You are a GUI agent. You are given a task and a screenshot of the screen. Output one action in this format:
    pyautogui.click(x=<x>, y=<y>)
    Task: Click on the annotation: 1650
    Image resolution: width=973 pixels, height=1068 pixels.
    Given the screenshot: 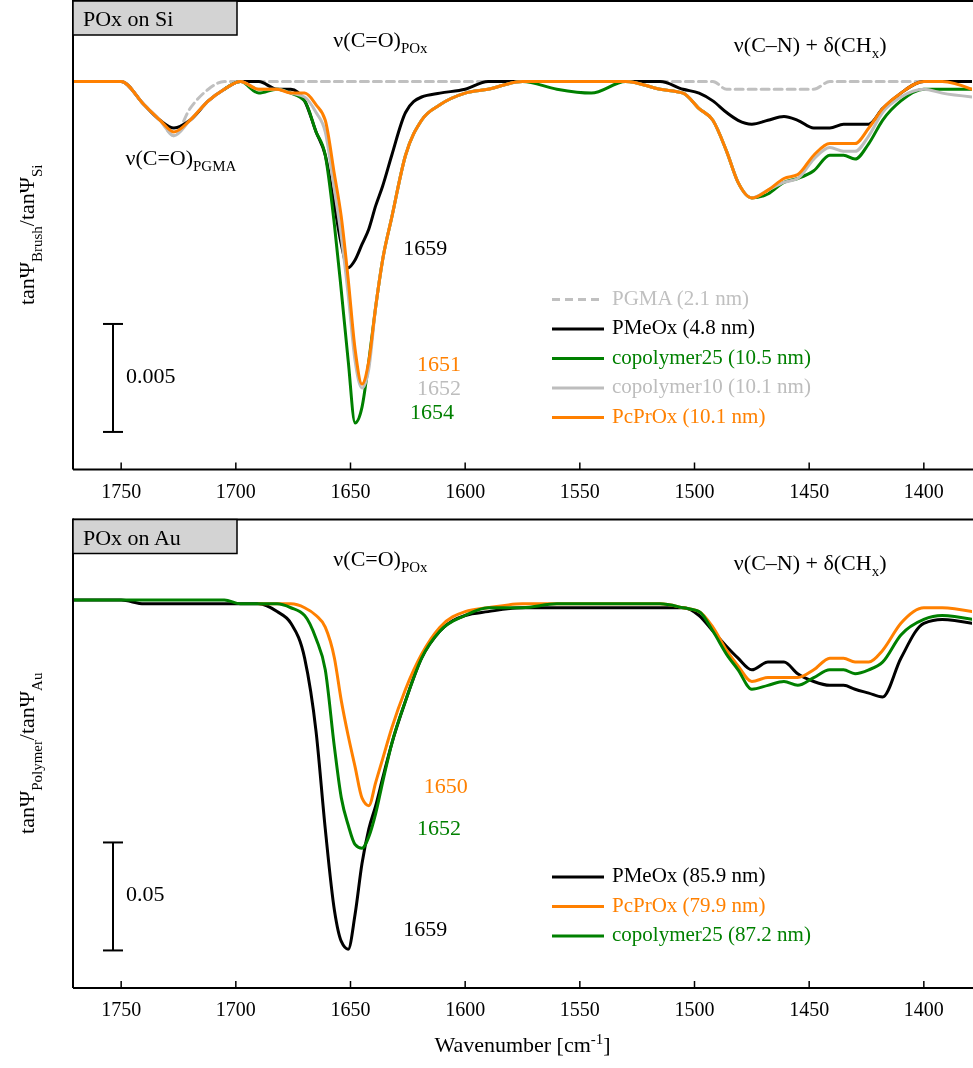 What is the action you would take?
    pyautogui.click(x=445, y=785)
    